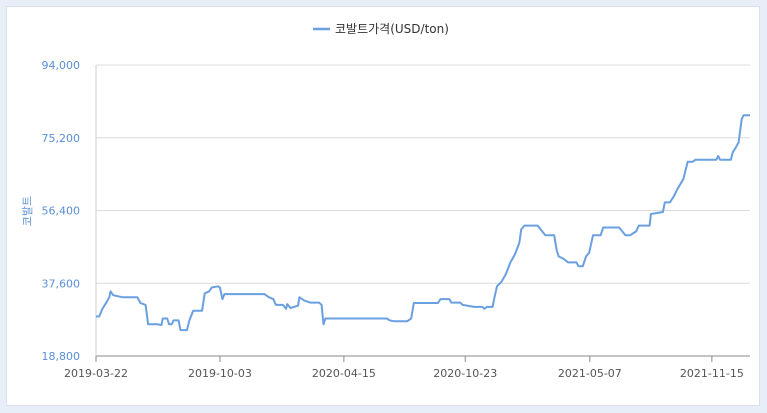 The image size is (767, 413). Describe the element at coordinates (344, 373) in the screenshot. I see `x-tick-label: 2020-04-15` at that location.